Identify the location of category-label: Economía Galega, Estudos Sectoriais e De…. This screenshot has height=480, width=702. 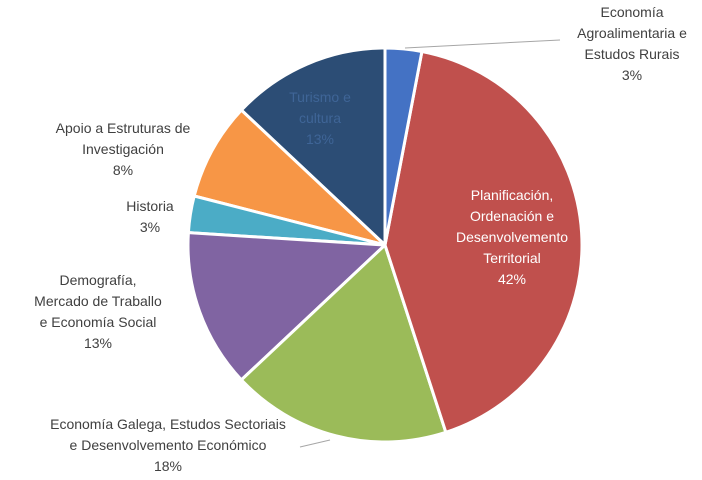
(168, 434).